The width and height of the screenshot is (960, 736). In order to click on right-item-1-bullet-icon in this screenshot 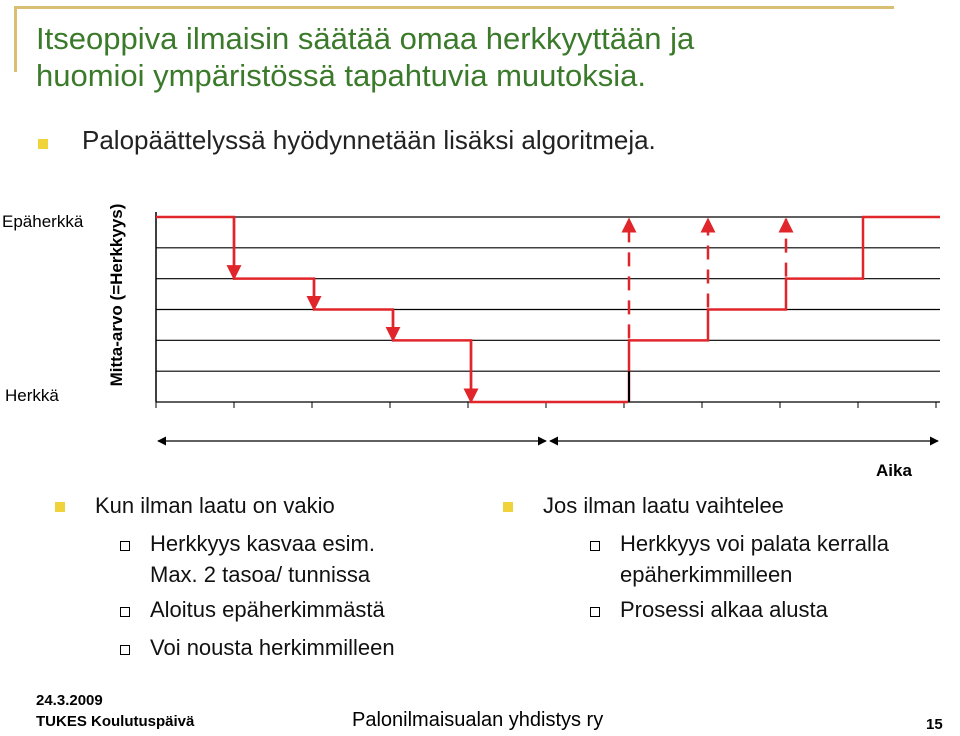, I will do `click(595, 546)`.